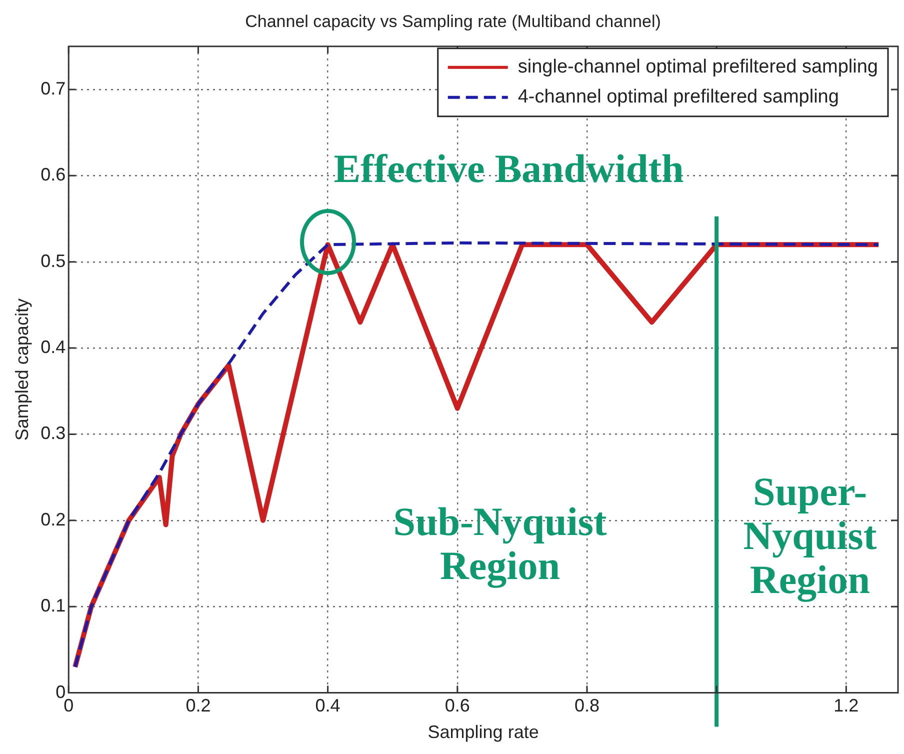  Describe the element at coordinates (457, 706) in the screenshot. I see `x-tick-label: 0.6` at that location.